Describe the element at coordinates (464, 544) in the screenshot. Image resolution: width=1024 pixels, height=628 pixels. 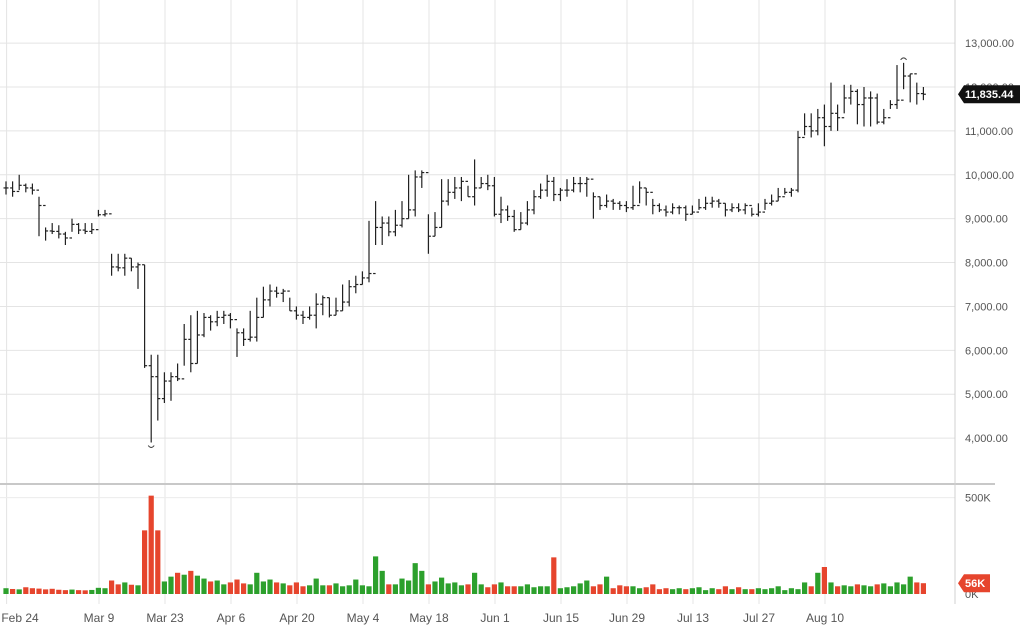
I see `volume-bar-series` at that location.